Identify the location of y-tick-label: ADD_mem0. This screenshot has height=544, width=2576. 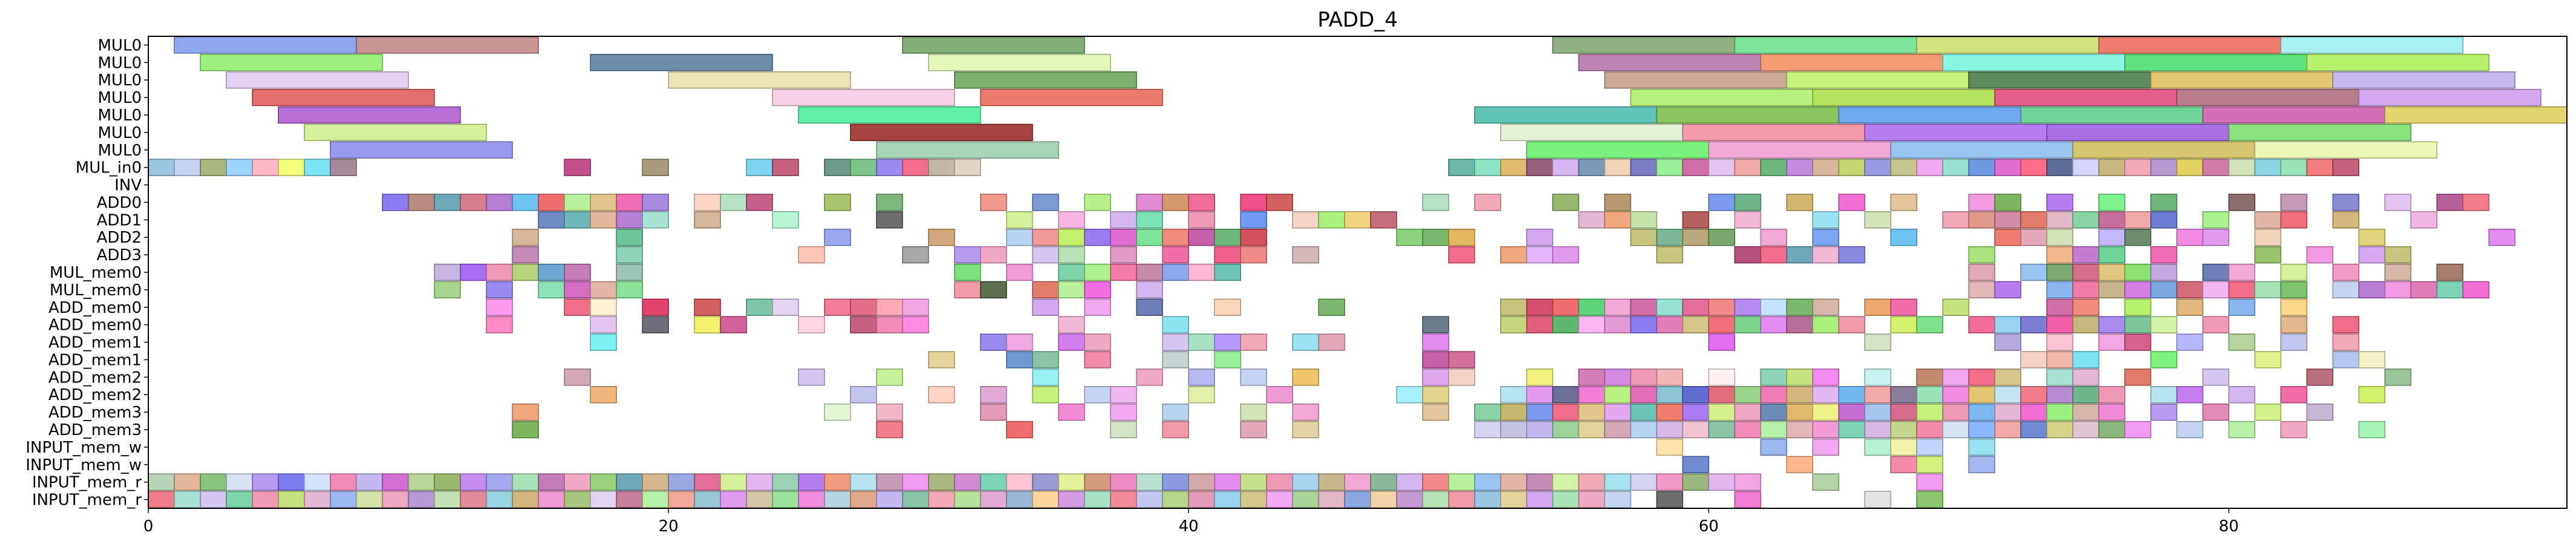
(95, 308).